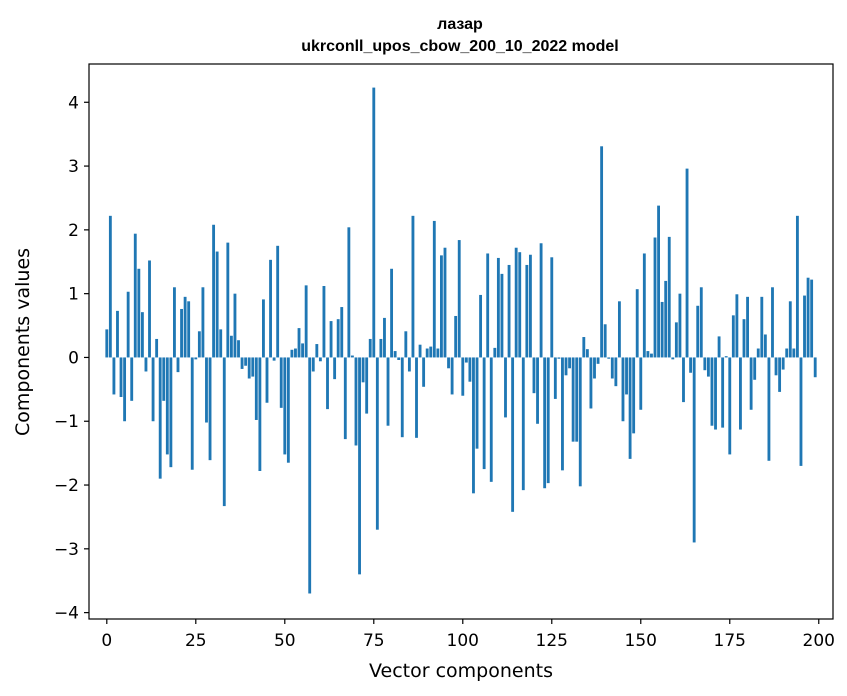  Describe the element at coordinates (730, 641) in the screenshot. I see `x-tick-label: 175` at that location.